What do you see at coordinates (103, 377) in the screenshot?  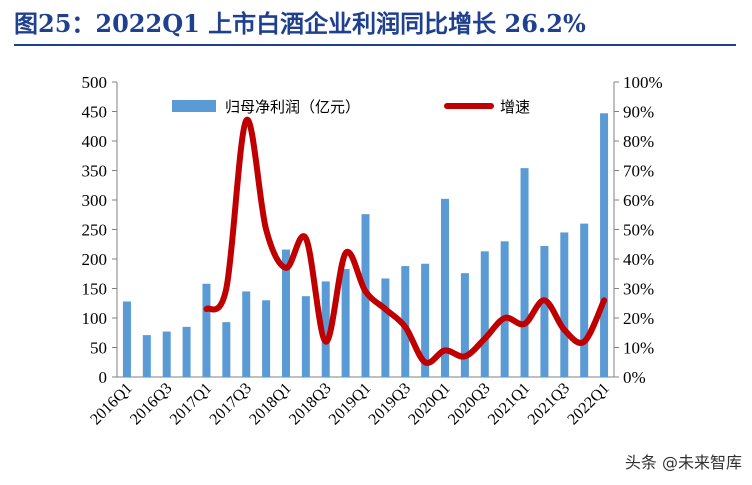 I see `left-tick-label: 0` at bounding box center [103, 377].